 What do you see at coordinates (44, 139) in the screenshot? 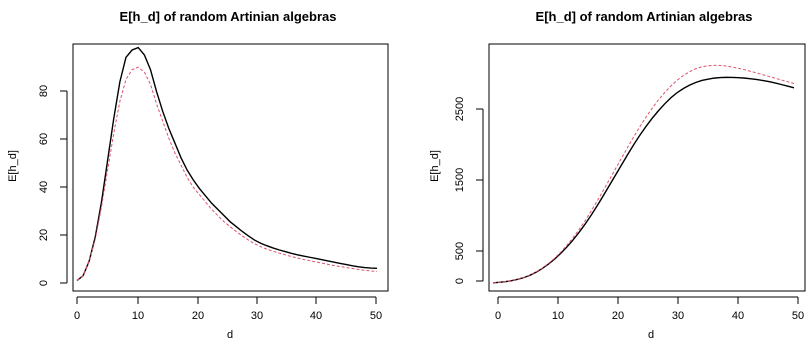
I see `chart-1-y-tick-label: 60` at bounding box center [44, 139].